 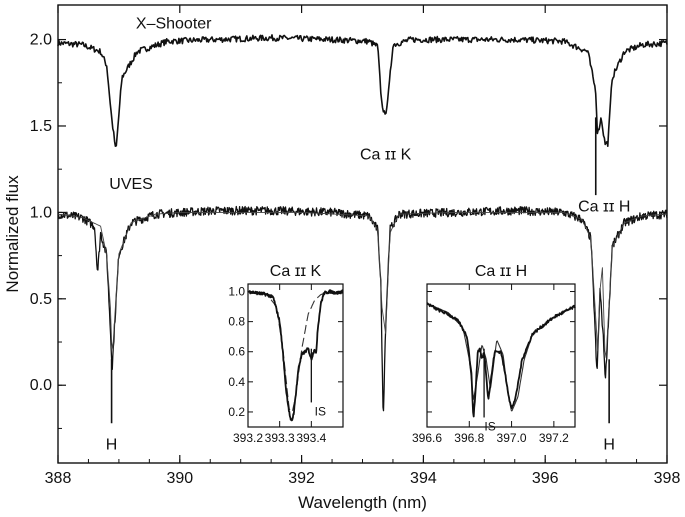 What do you see at coordinates (501, 271) in the screenshot?
I see `inset-title: Ca ɪɪ H` at bounding box center [501, 271].